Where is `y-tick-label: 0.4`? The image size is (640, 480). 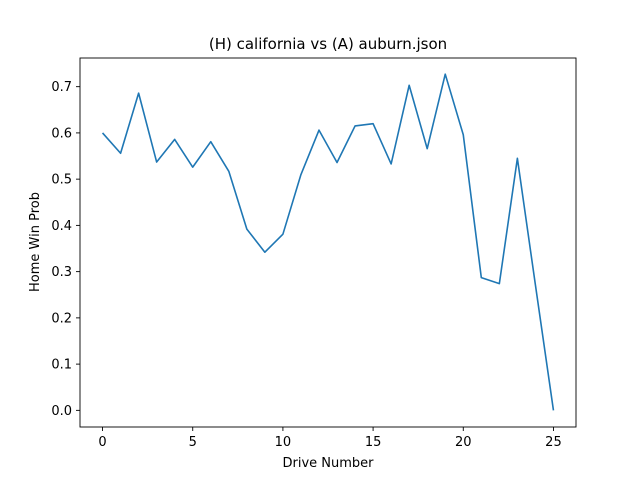 y-tick-label: 0.4 is located at coordinates (61, 226).